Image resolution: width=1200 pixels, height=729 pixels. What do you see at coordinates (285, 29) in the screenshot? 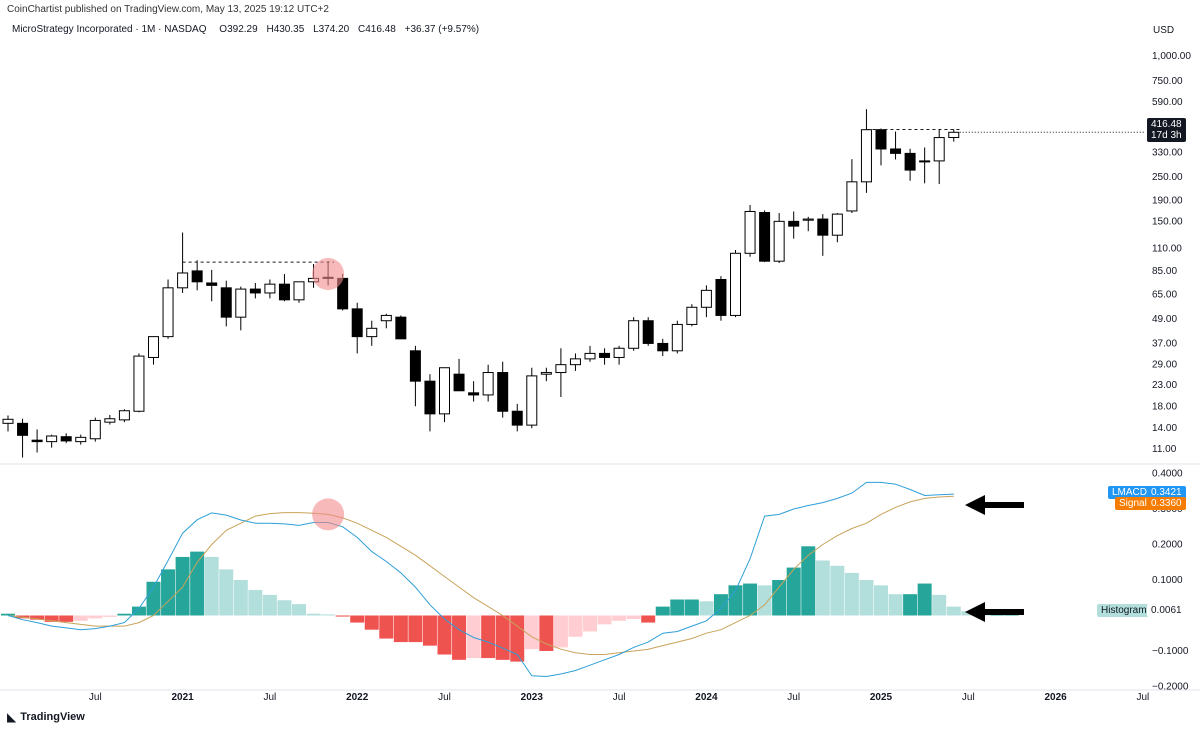
I see `ohlc-high: H430.35` at bounding box center [285, 29].